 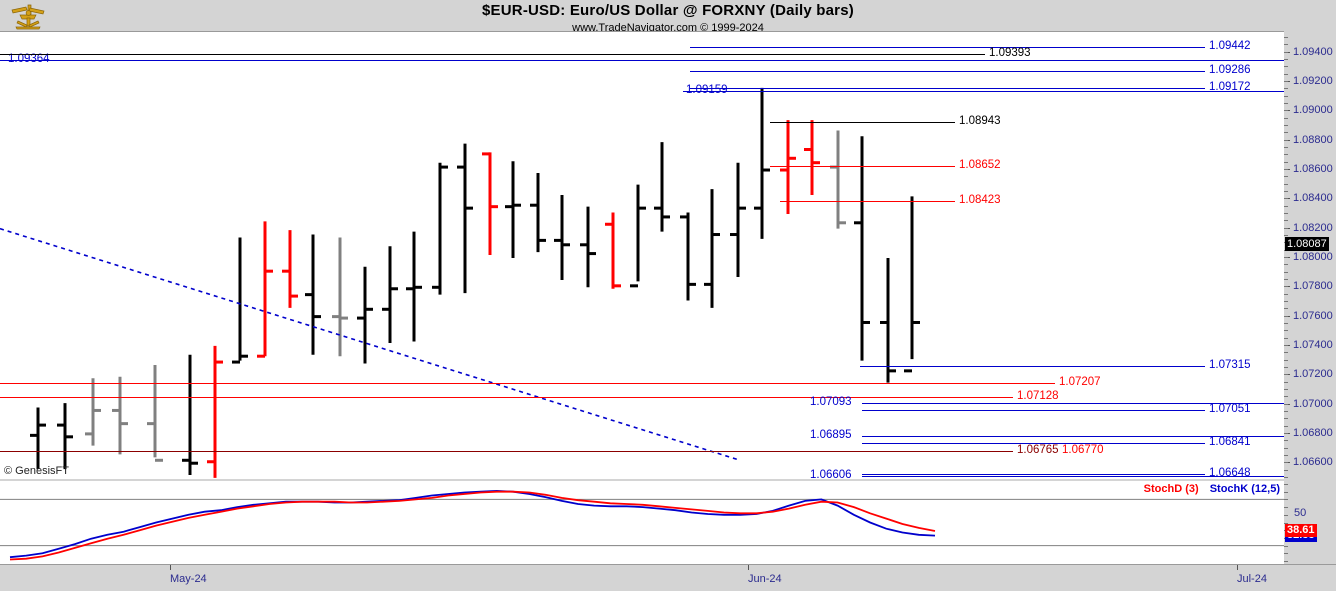 I want to click on price-axis-label: 1.09400, so click(x=1313, y=51).